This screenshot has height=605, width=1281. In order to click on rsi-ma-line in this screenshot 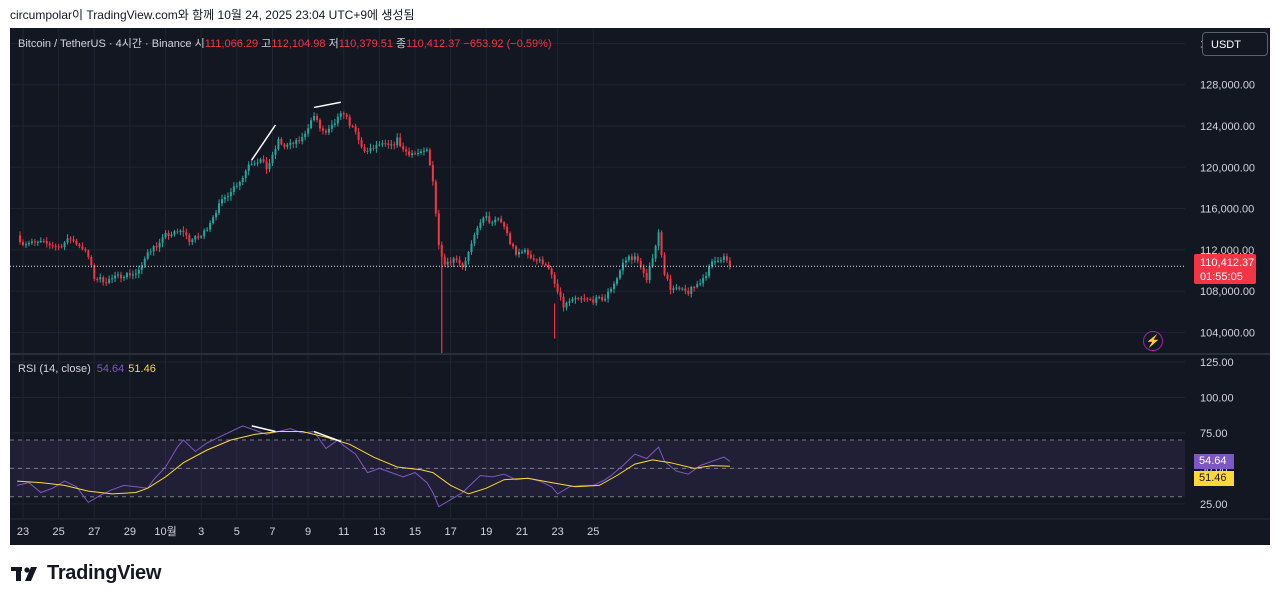, I will do `click(373, 463)`.